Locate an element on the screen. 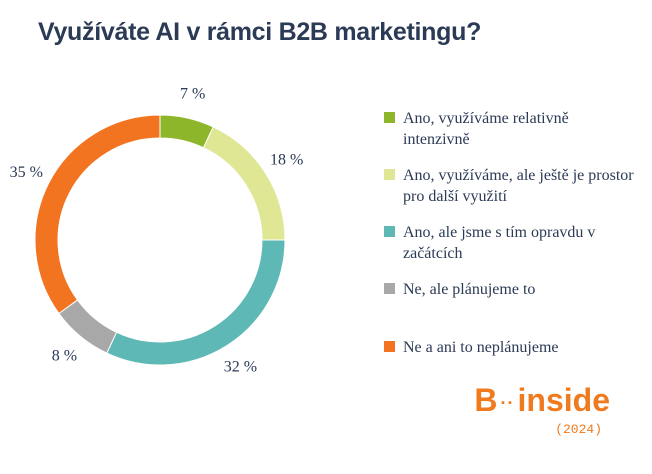  legend-label: Ano, ale jsme s tím opravdu v začátcích is located at coordinates (499, 243).